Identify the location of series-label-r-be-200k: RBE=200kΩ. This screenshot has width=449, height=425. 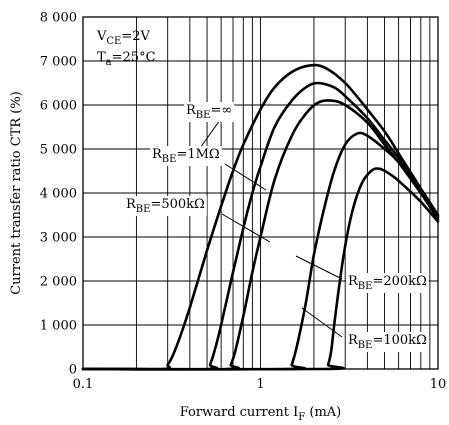
(387, 283).